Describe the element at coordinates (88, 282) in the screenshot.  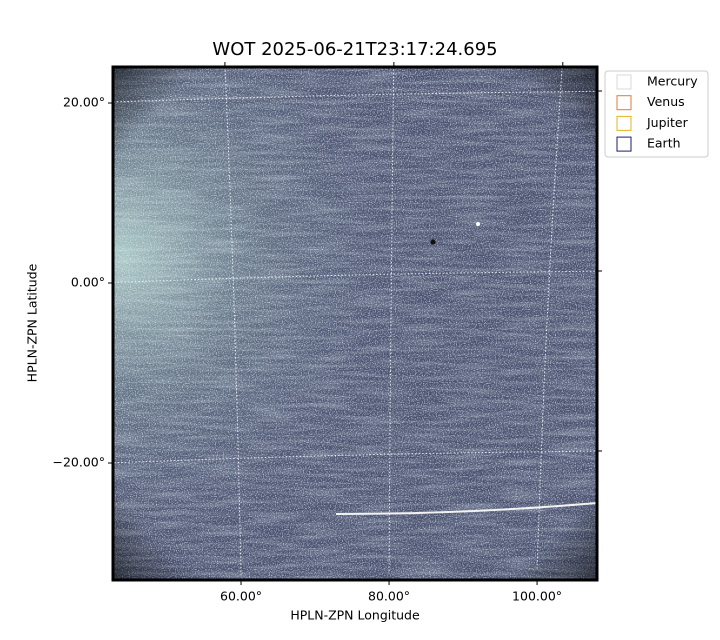
I see `y-tick-label: 0.00°` at that location.